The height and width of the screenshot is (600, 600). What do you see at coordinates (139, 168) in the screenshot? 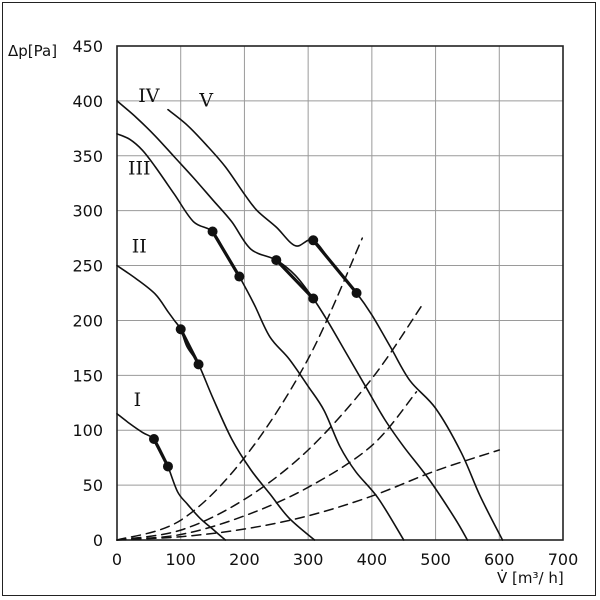
I see `series-label: III` at bounding box center [139, 168].